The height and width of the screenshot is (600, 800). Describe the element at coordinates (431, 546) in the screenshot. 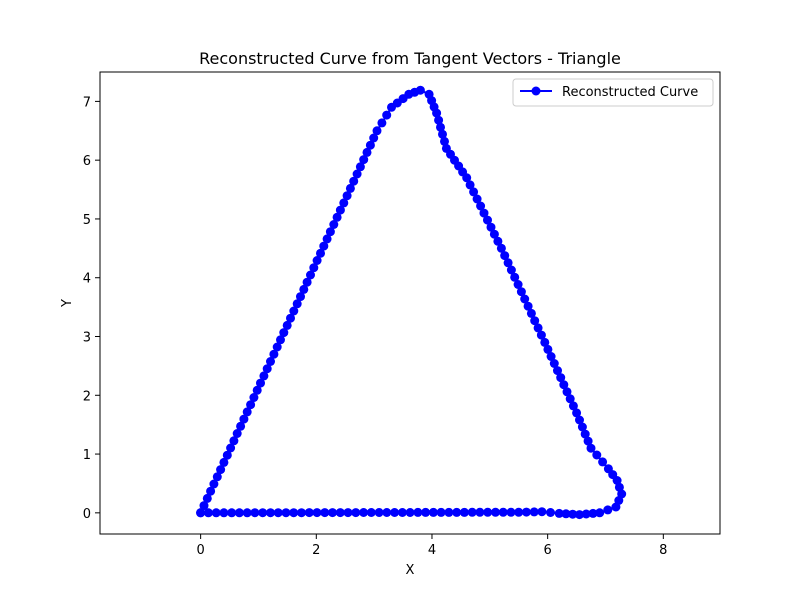

I see `x-axis: 0 2 4 6 8` at that location.